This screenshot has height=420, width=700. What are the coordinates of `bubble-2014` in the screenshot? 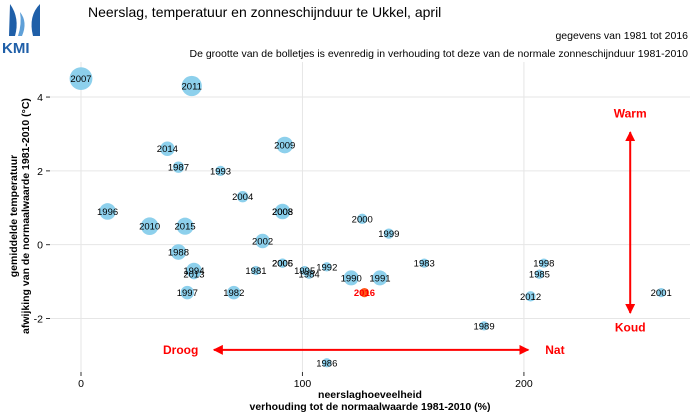 It's located at (167, 148).